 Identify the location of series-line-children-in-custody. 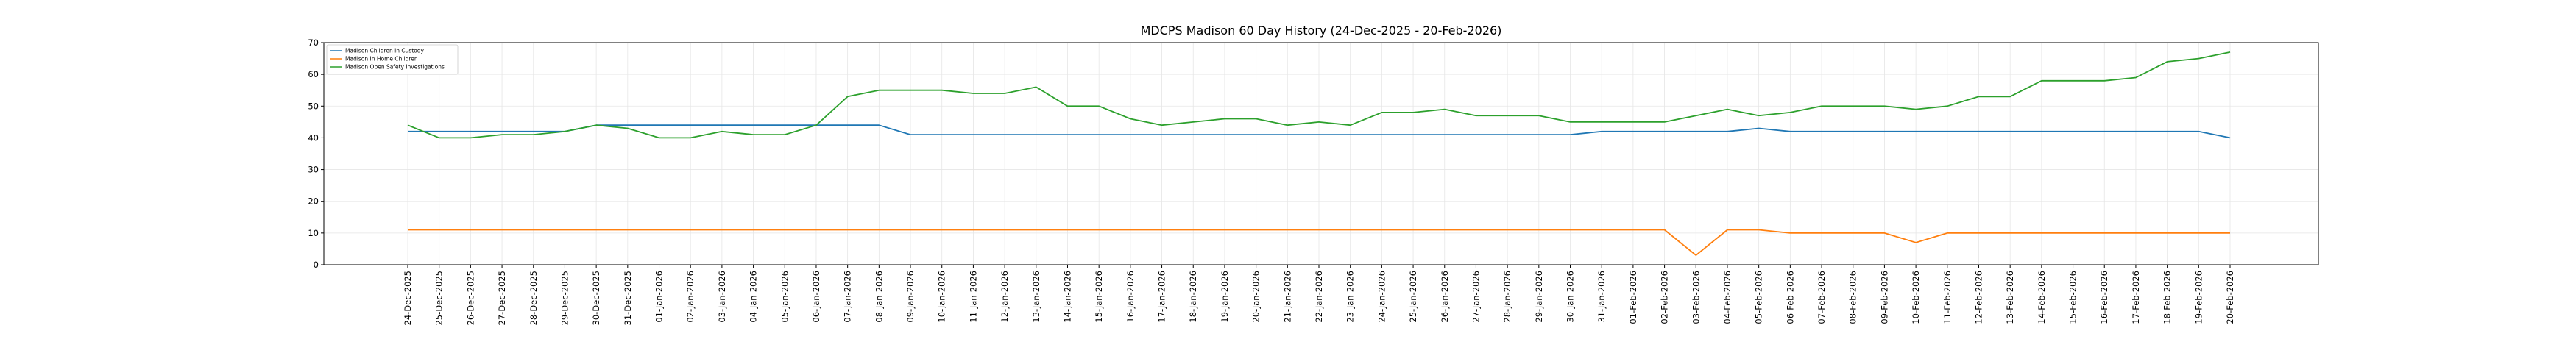
(1319, 131).